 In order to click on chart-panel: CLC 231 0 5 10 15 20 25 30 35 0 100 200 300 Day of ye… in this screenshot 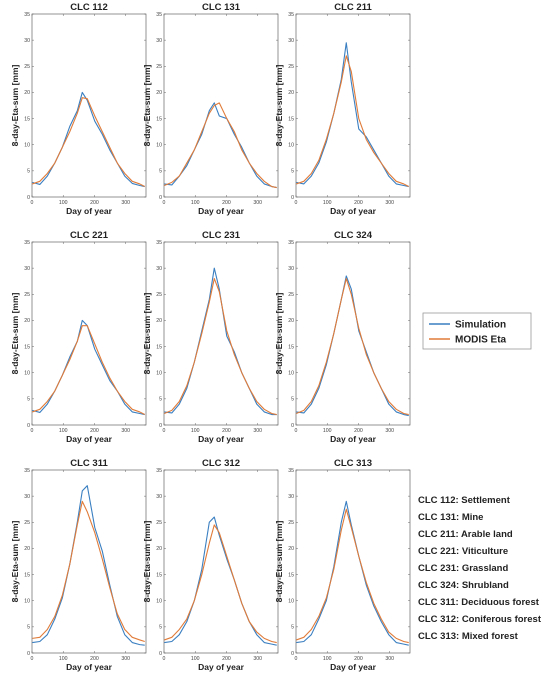, I will do `click(210, 337)`.